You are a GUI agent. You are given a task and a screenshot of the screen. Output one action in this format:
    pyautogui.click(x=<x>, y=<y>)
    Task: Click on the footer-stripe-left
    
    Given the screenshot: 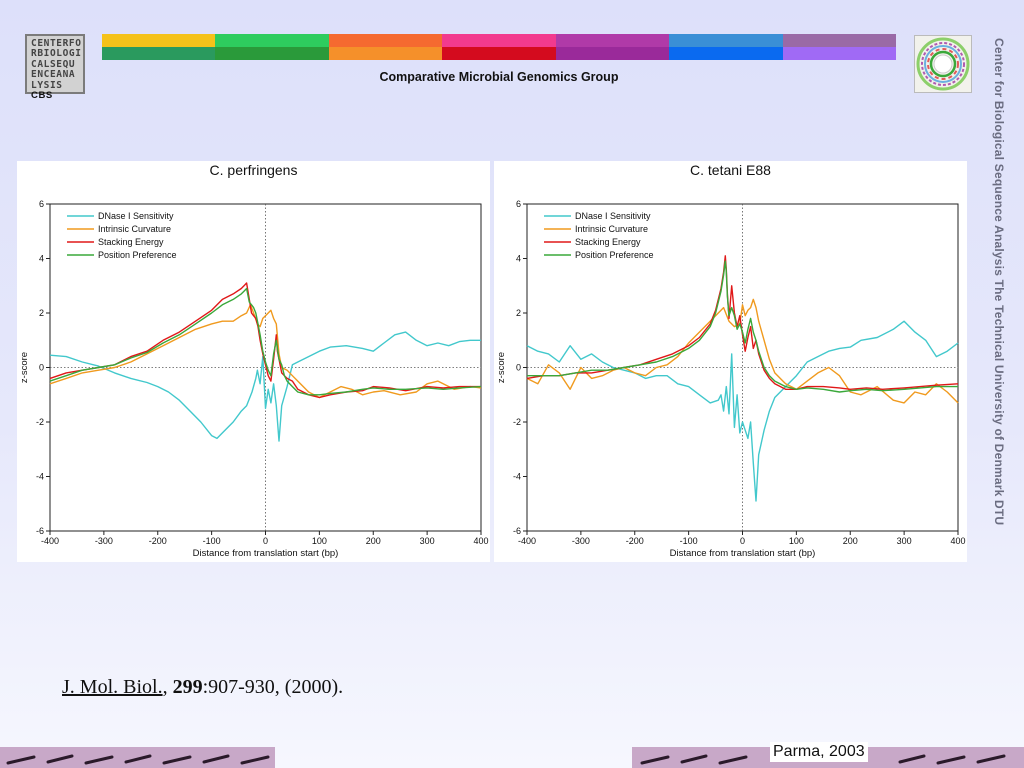 What is the action you would take?
    pyautogui.click(x=137, y=757)
    